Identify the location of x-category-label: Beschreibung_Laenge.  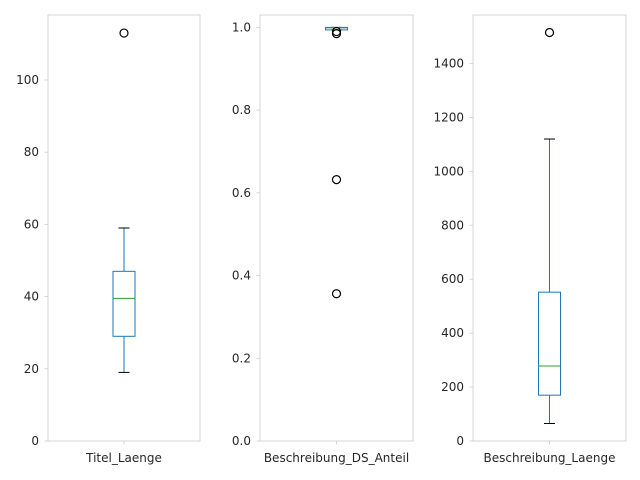
(550, 458).